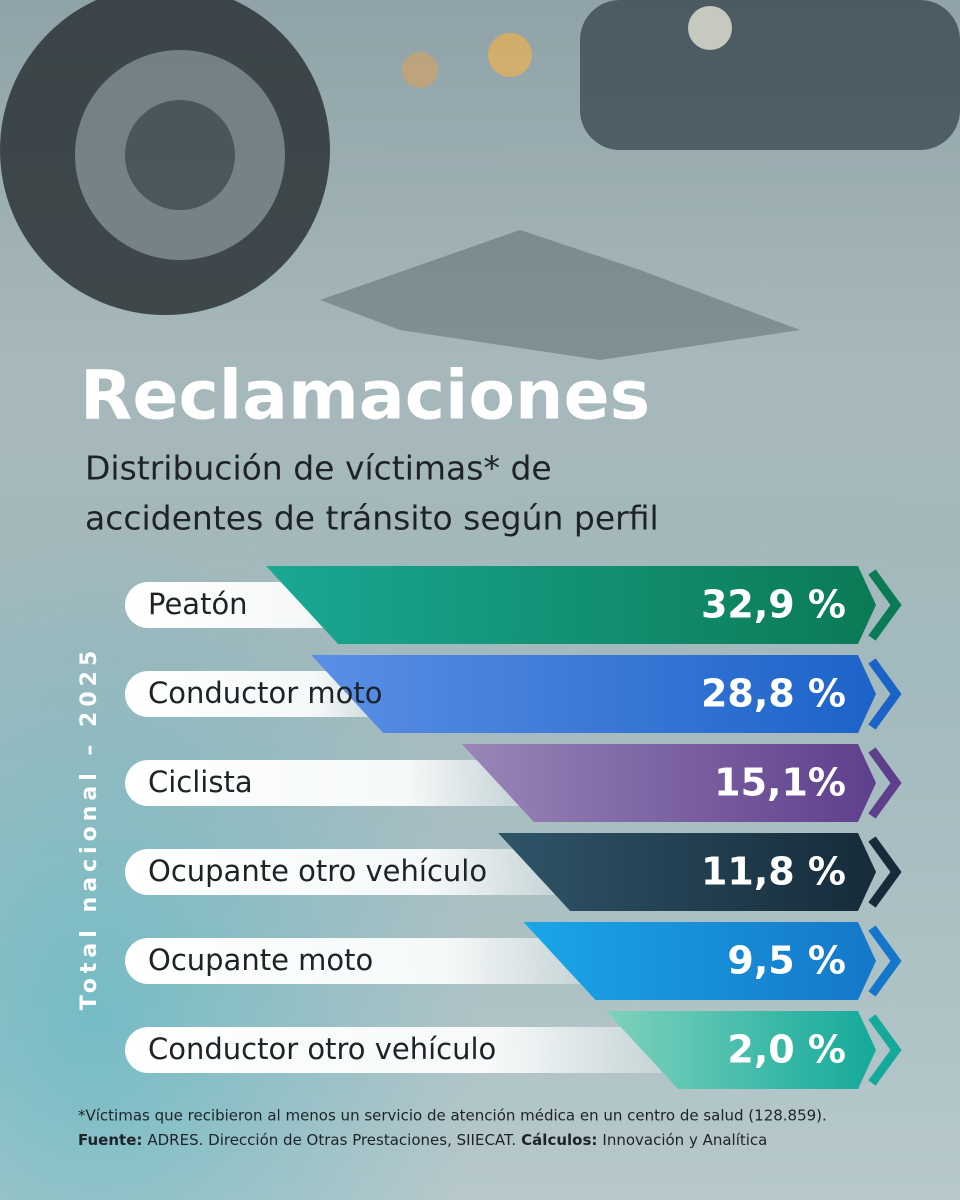  What do you see at coordinates (260, 960) in the screenshot?
I see `category-label: Ocupante moto` at bounding box center [260, 960].